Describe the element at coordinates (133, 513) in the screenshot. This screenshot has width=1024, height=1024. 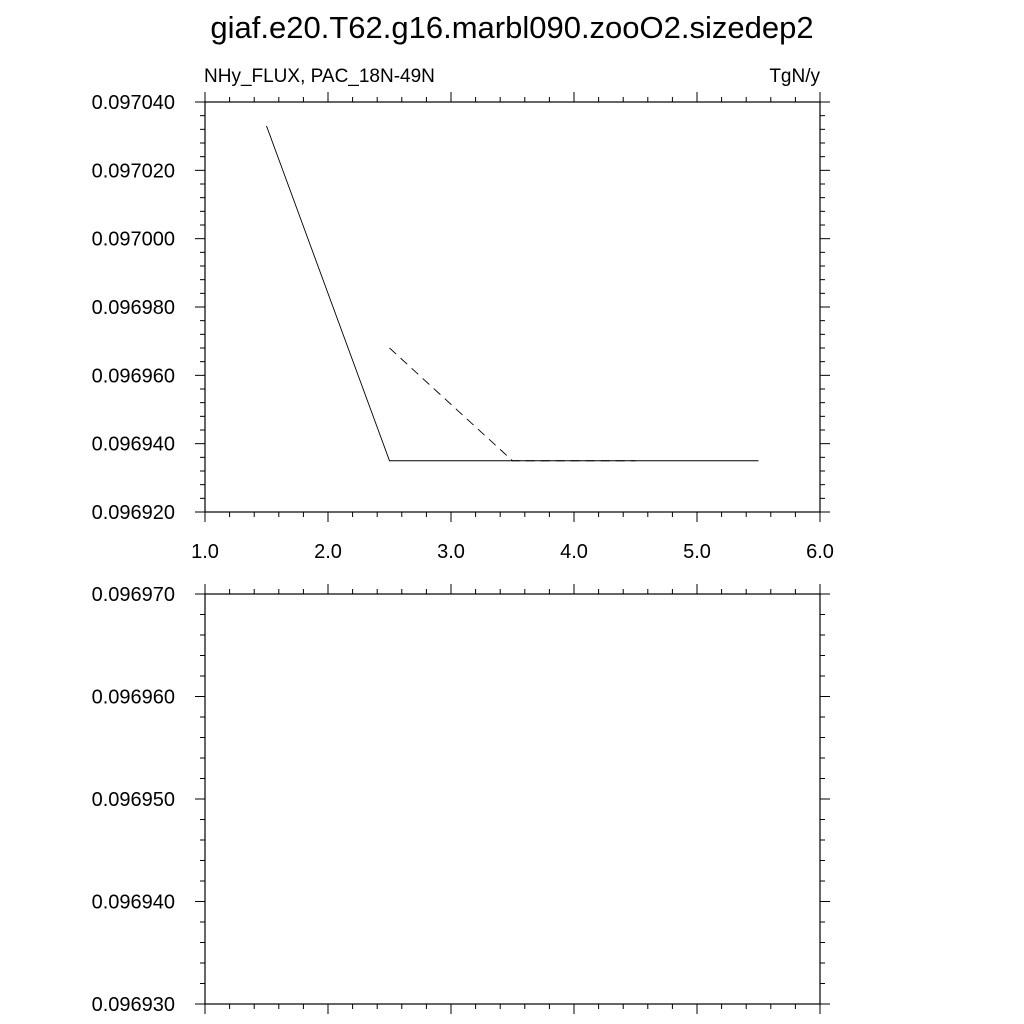
I see `y-tick-label: 0.096920` at that location.